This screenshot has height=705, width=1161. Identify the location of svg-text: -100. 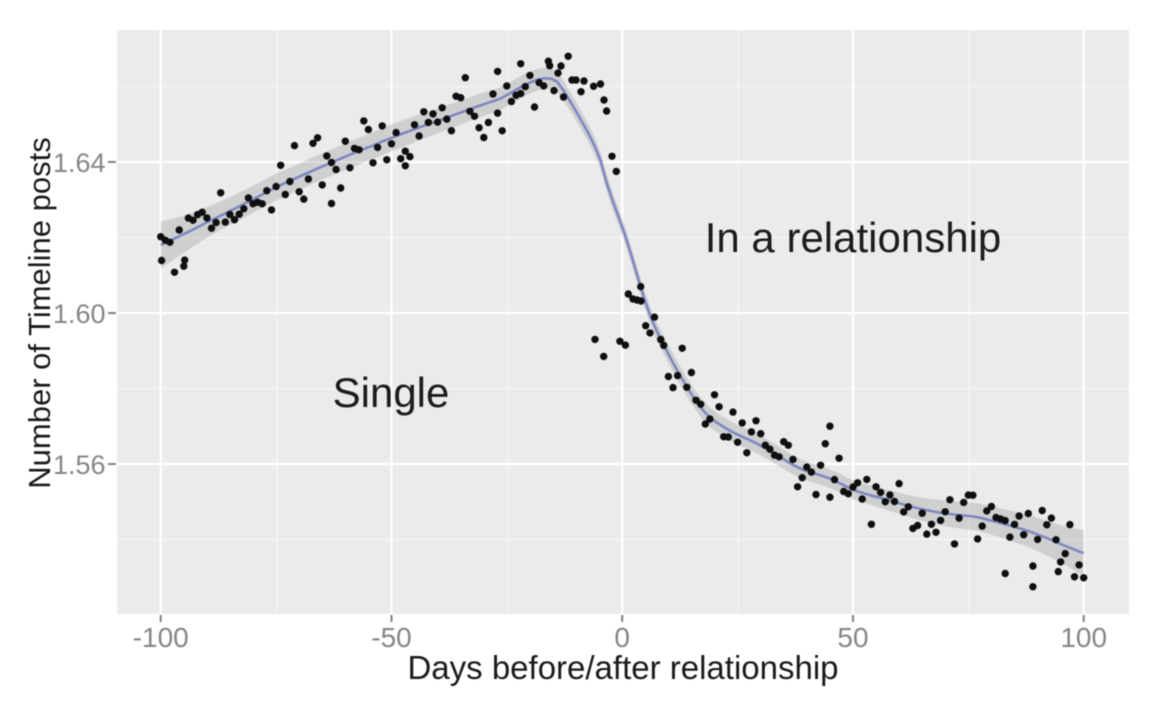
(161, 637).